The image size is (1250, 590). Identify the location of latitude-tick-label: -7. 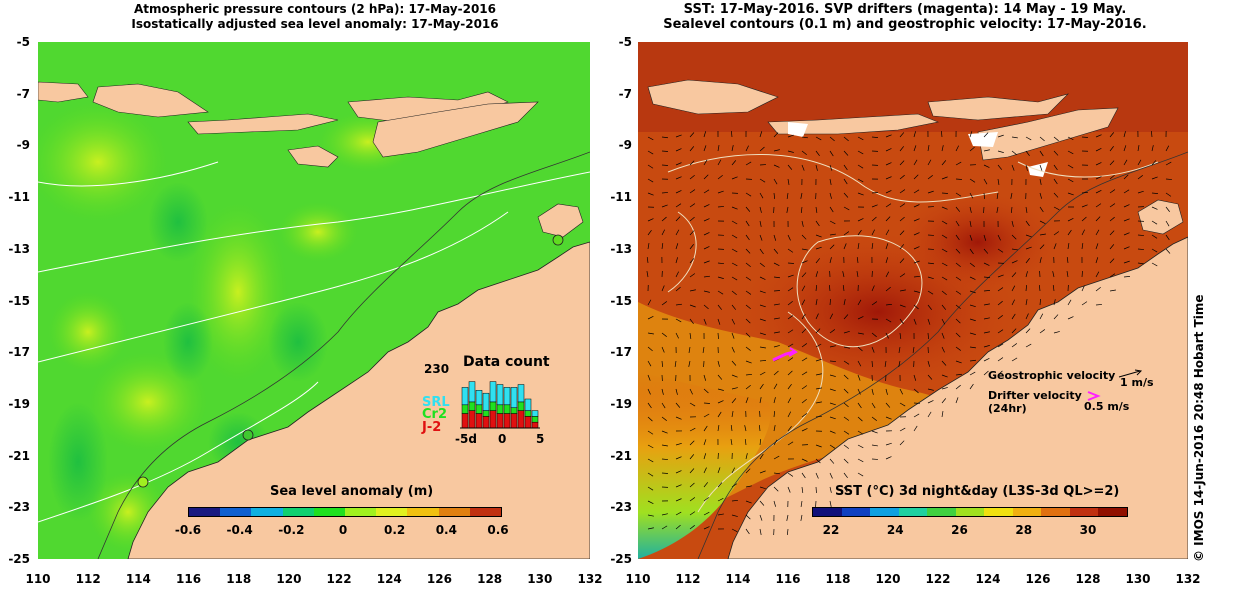
(23, 93).